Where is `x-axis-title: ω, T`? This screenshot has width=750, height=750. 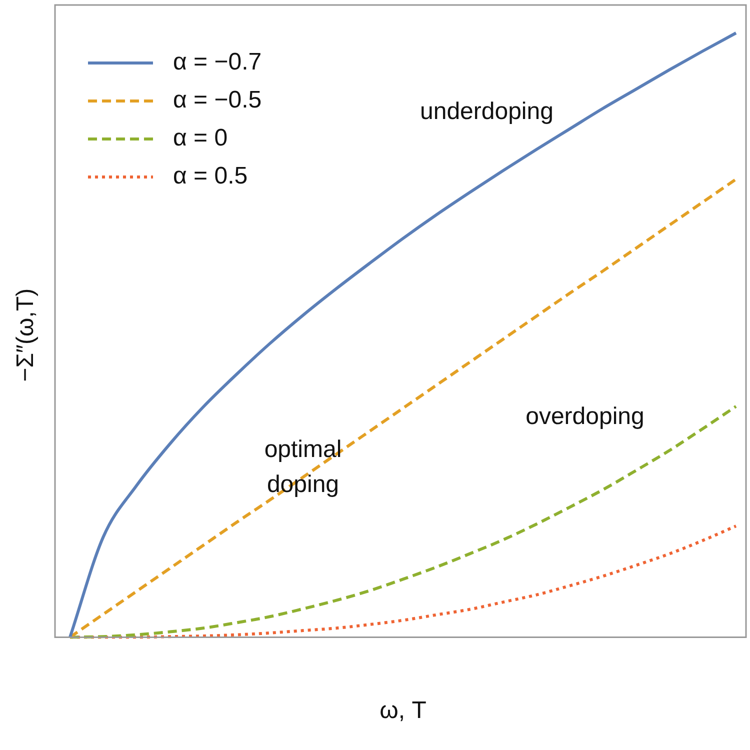 x-axis-title: ω, T is located at coordinates (403, 710).